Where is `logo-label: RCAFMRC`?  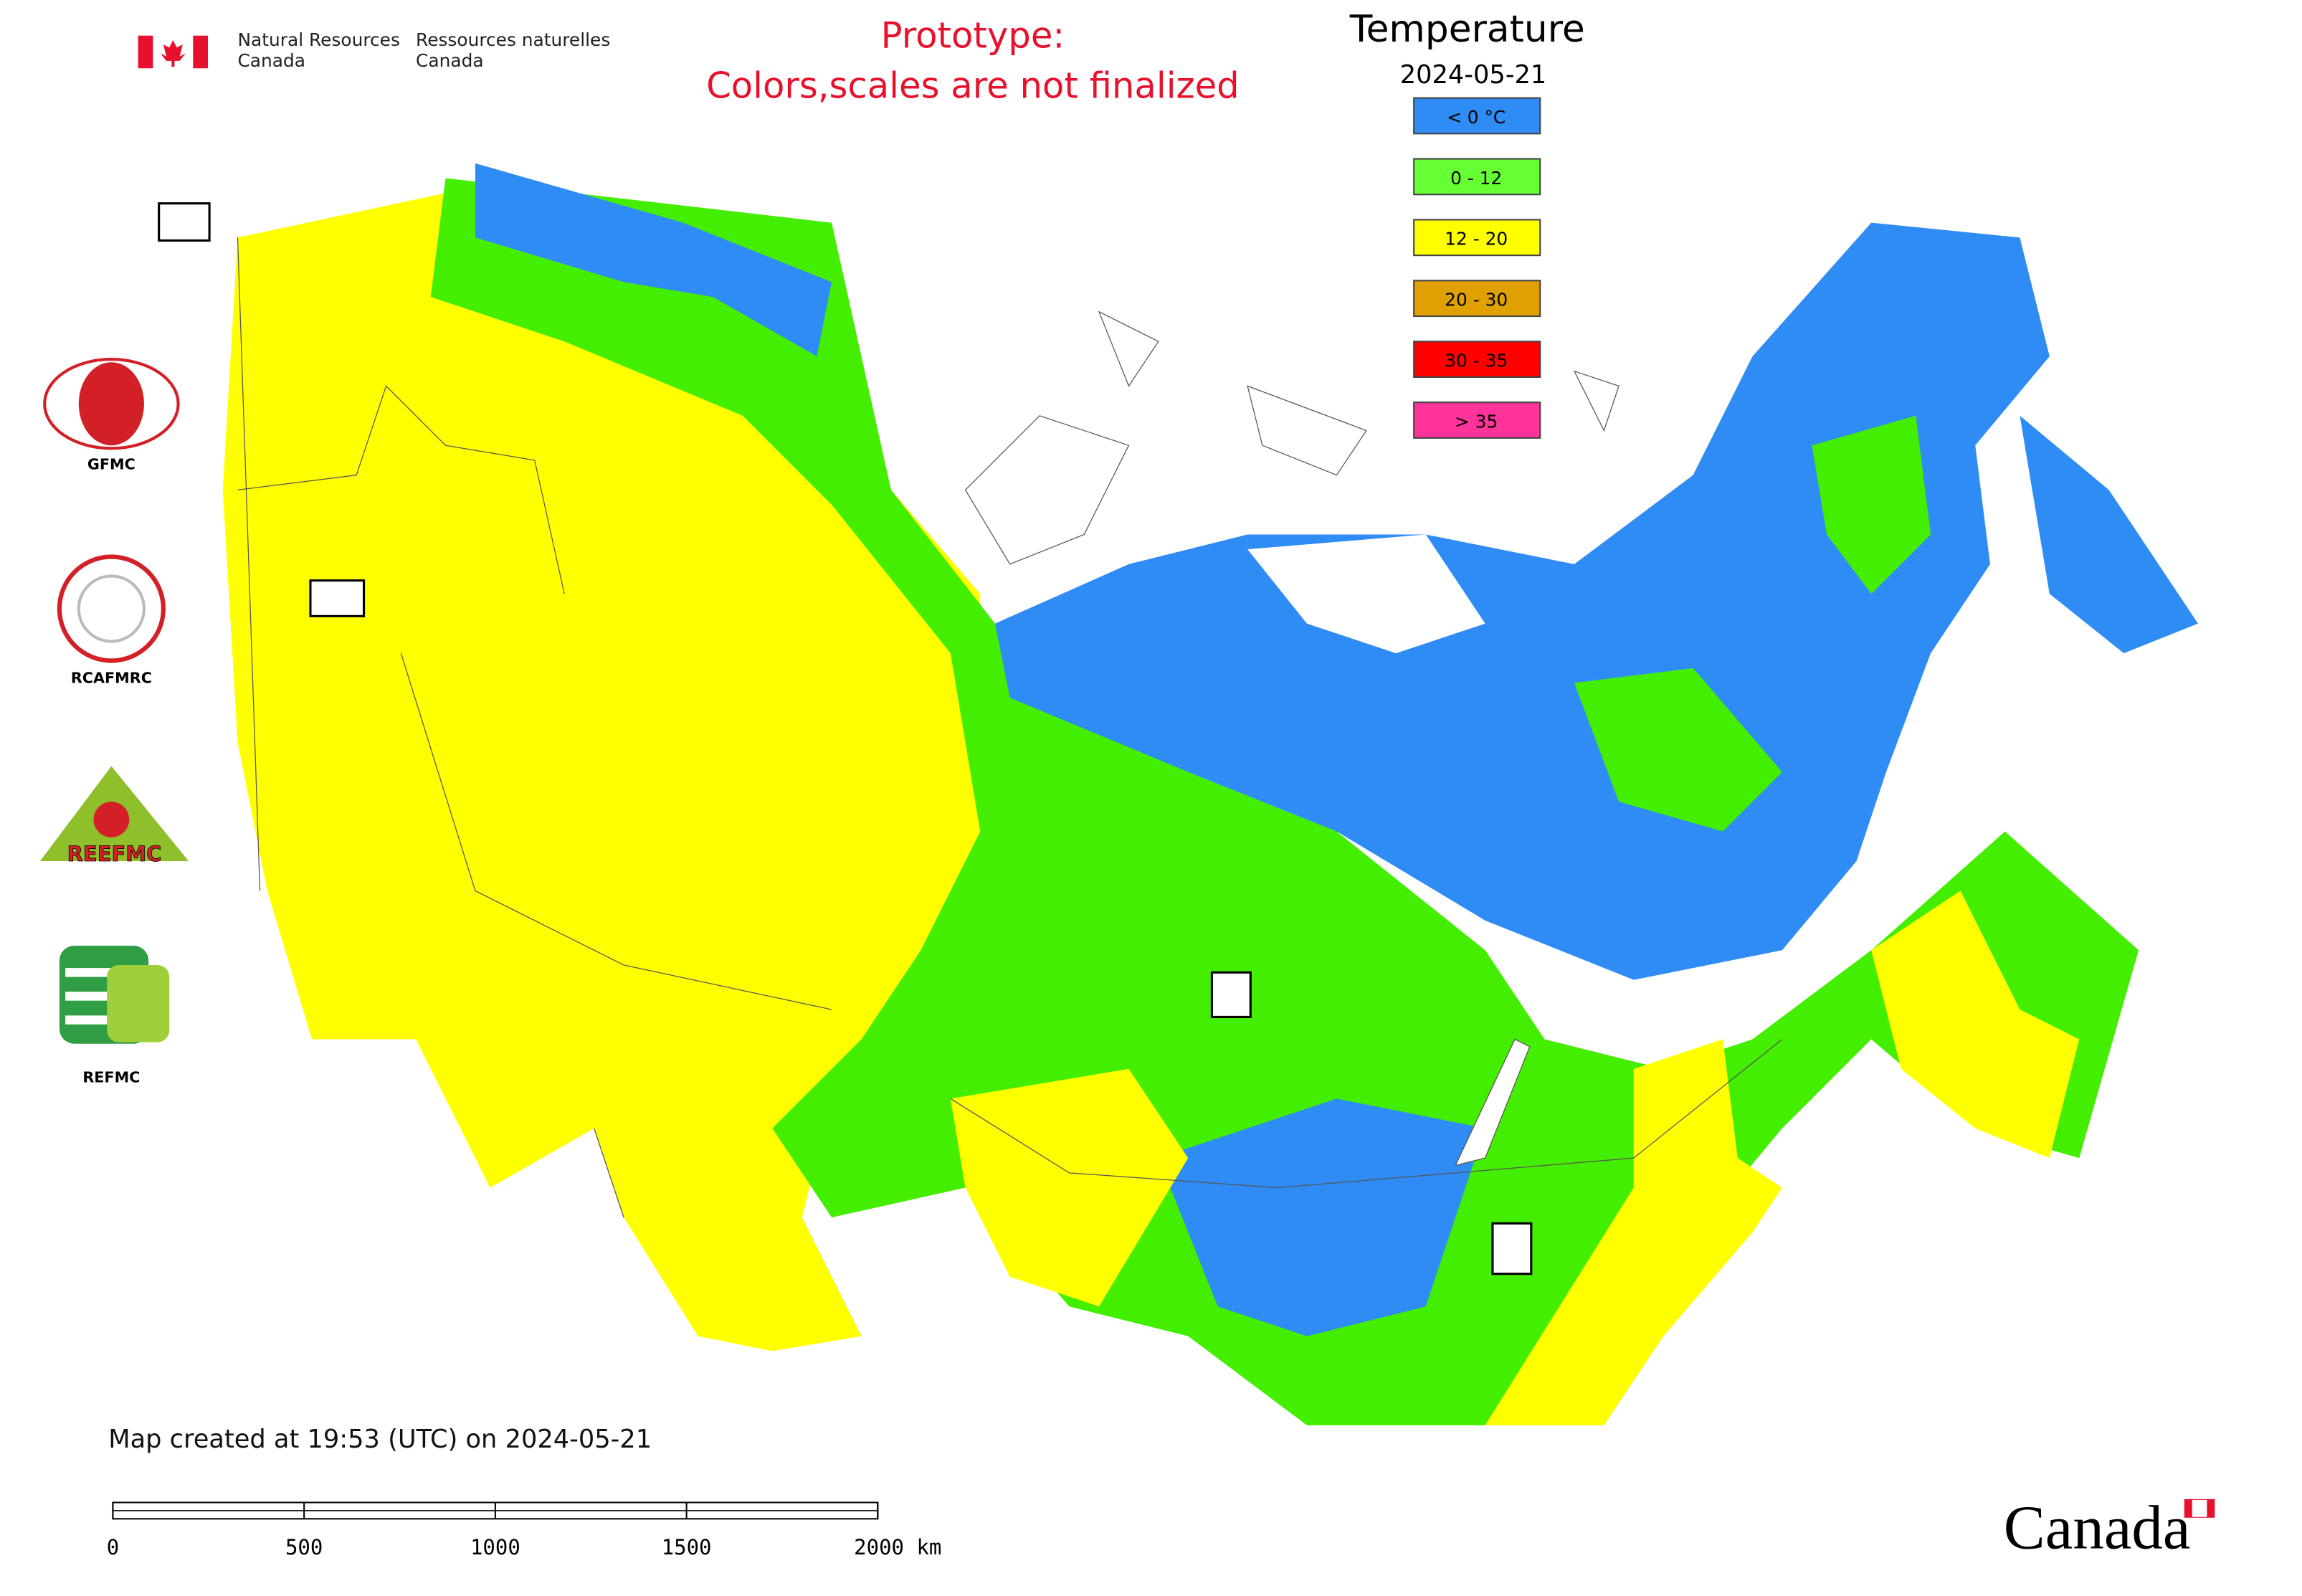 logo-label: RCAFMRC is located at coordinates (112, 678).